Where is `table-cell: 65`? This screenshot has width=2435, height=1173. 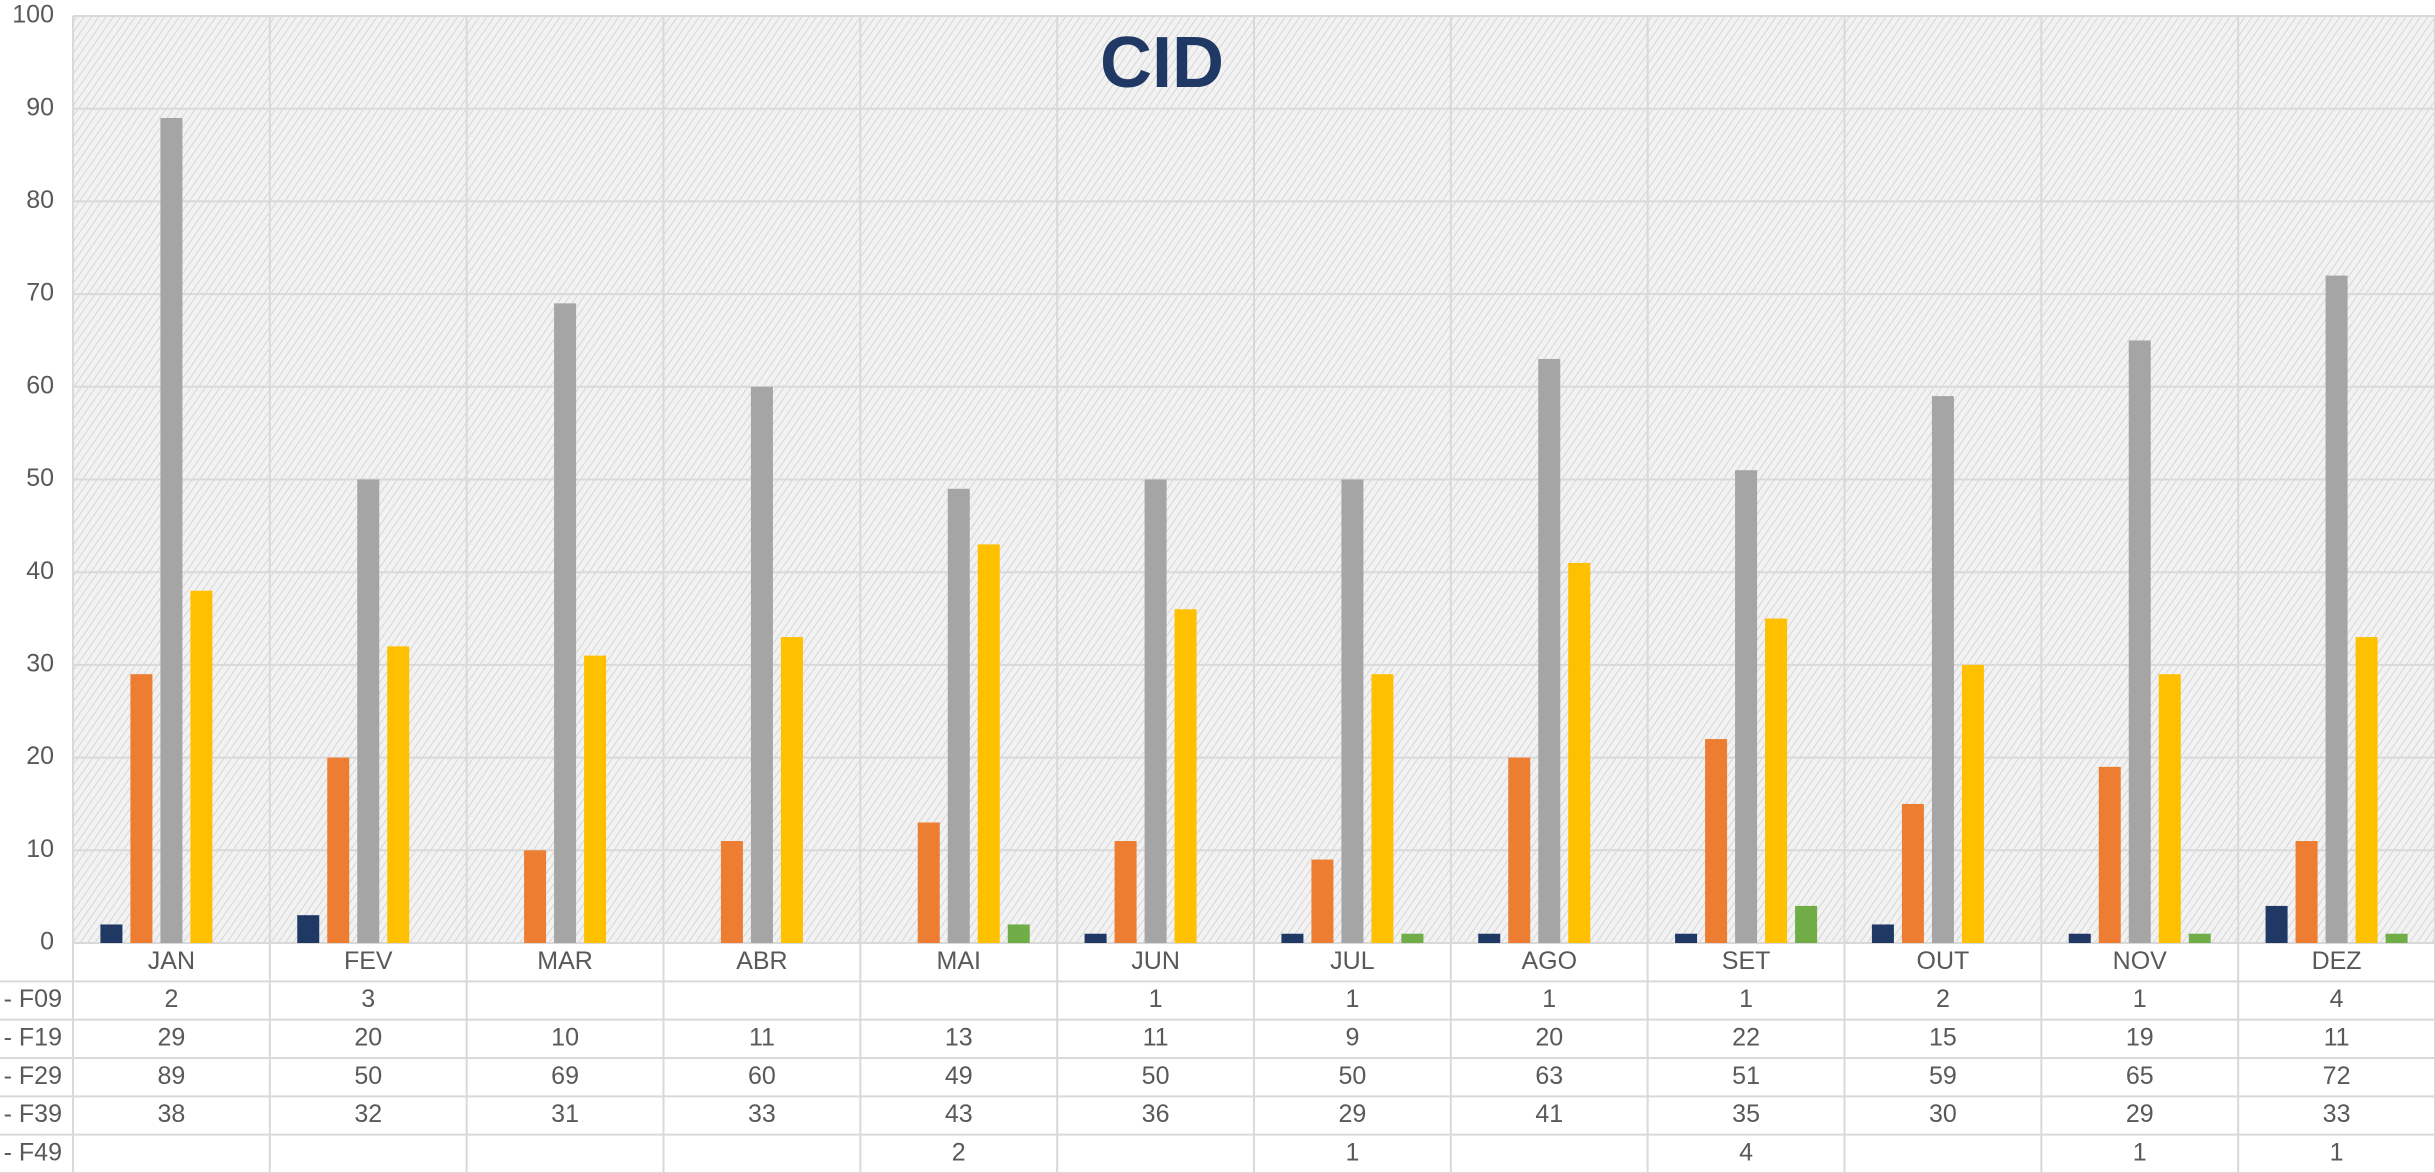
table-cell: 65 is located at coordinates (2140, 1076).